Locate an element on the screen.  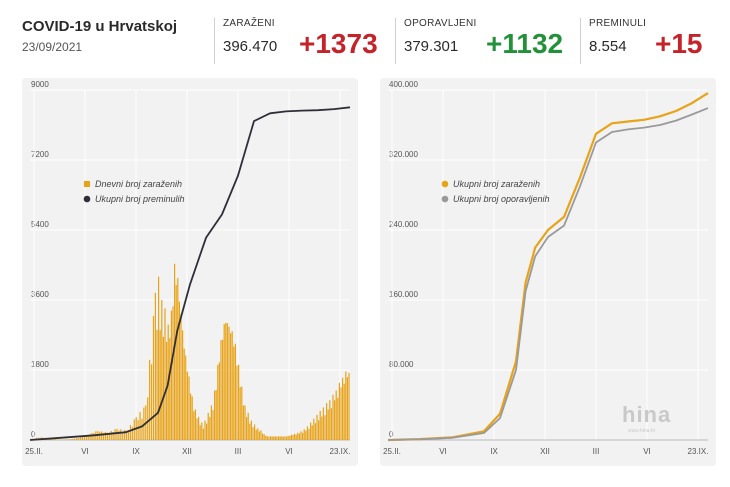
y-tick-label: 1800 is located at coordinates (40, 364).